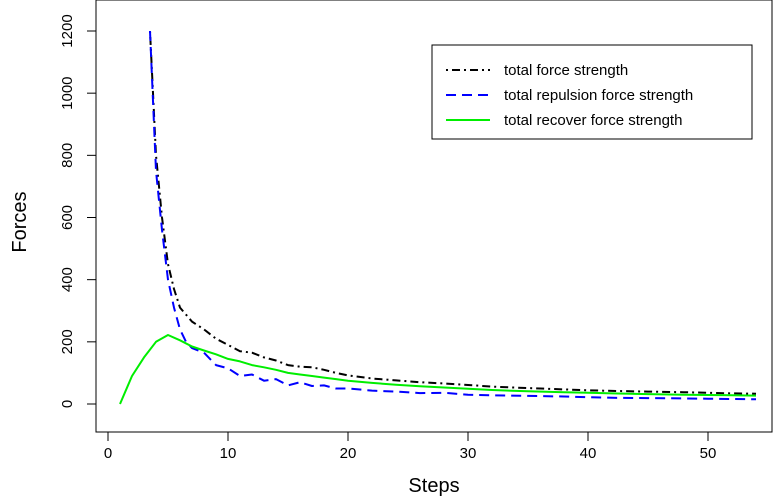 The image size is (773, 497). I want to click on y-tick-label: 600, so click(67, 217).